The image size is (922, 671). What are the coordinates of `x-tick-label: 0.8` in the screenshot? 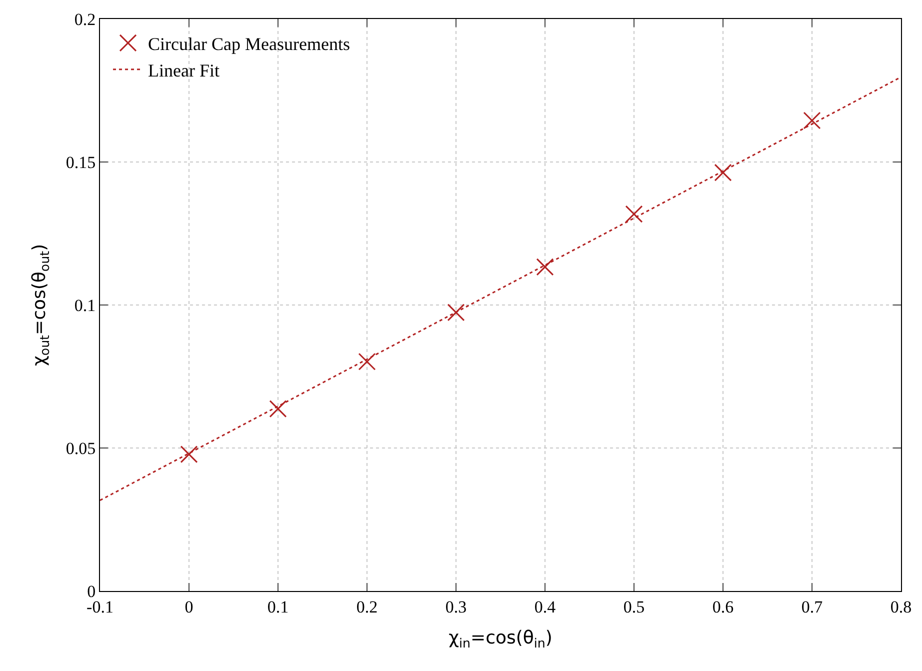 It's located at (901, 606).